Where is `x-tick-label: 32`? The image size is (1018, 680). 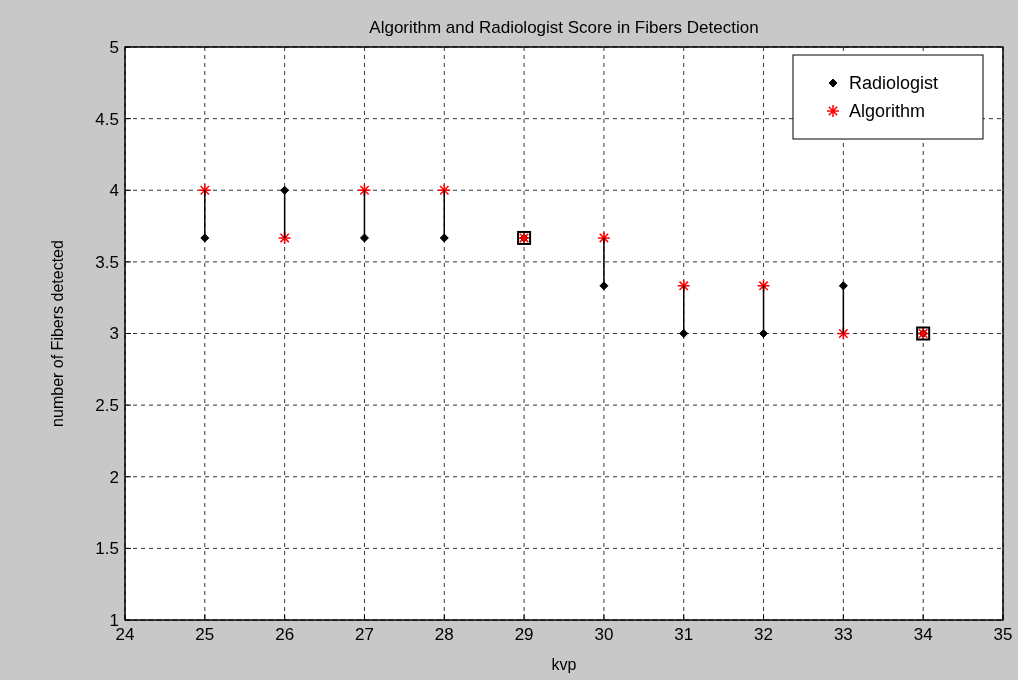
x-tick-label: 32 is located at coordinates (764, 634).